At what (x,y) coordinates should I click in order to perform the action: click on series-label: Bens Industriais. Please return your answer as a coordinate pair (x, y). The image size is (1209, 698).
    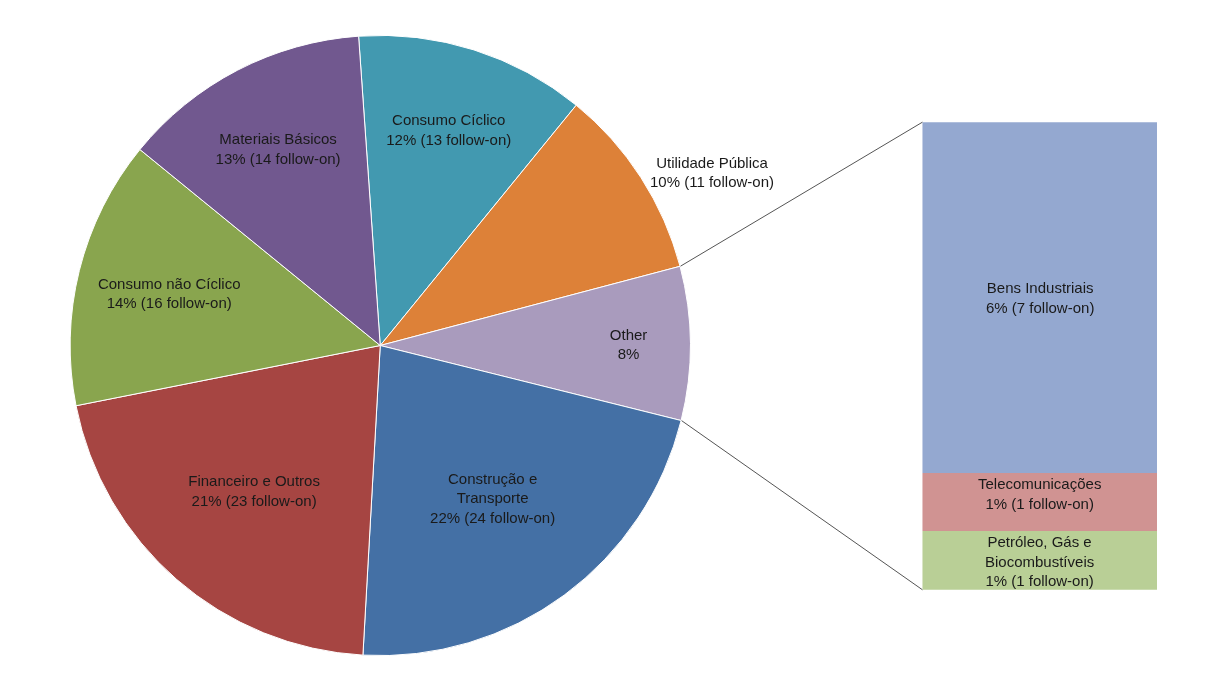
    Looking at the image, I should click on (1040, 287).